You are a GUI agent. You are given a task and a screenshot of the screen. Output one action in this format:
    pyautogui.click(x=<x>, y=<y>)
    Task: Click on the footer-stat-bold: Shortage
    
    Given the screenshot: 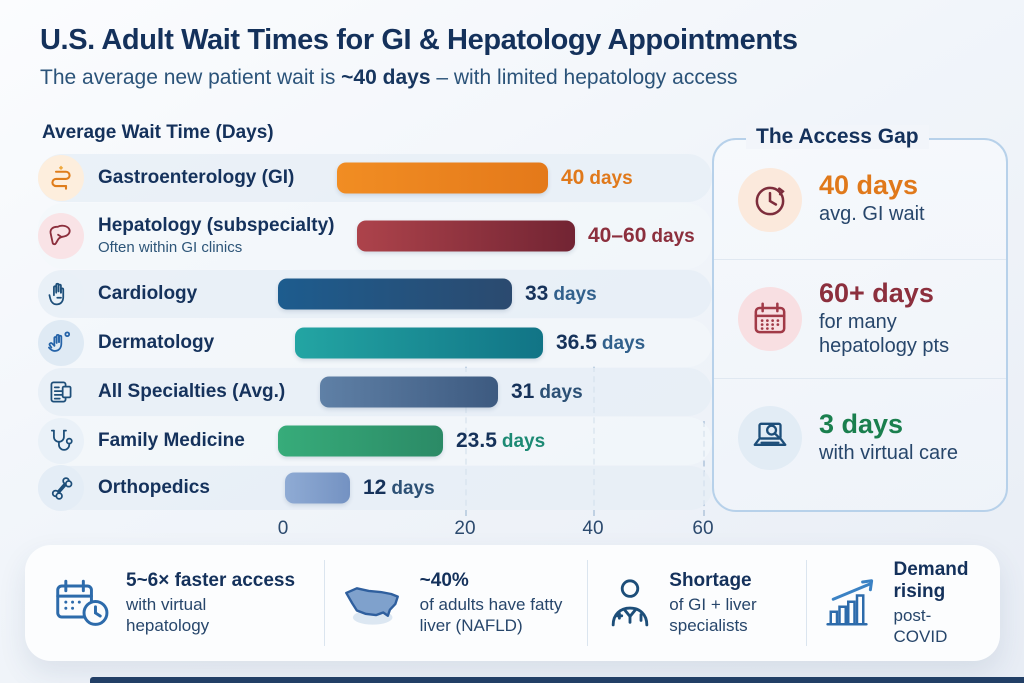 What is the action you would take?
    pyautogui.click(x=710, y=580)
    